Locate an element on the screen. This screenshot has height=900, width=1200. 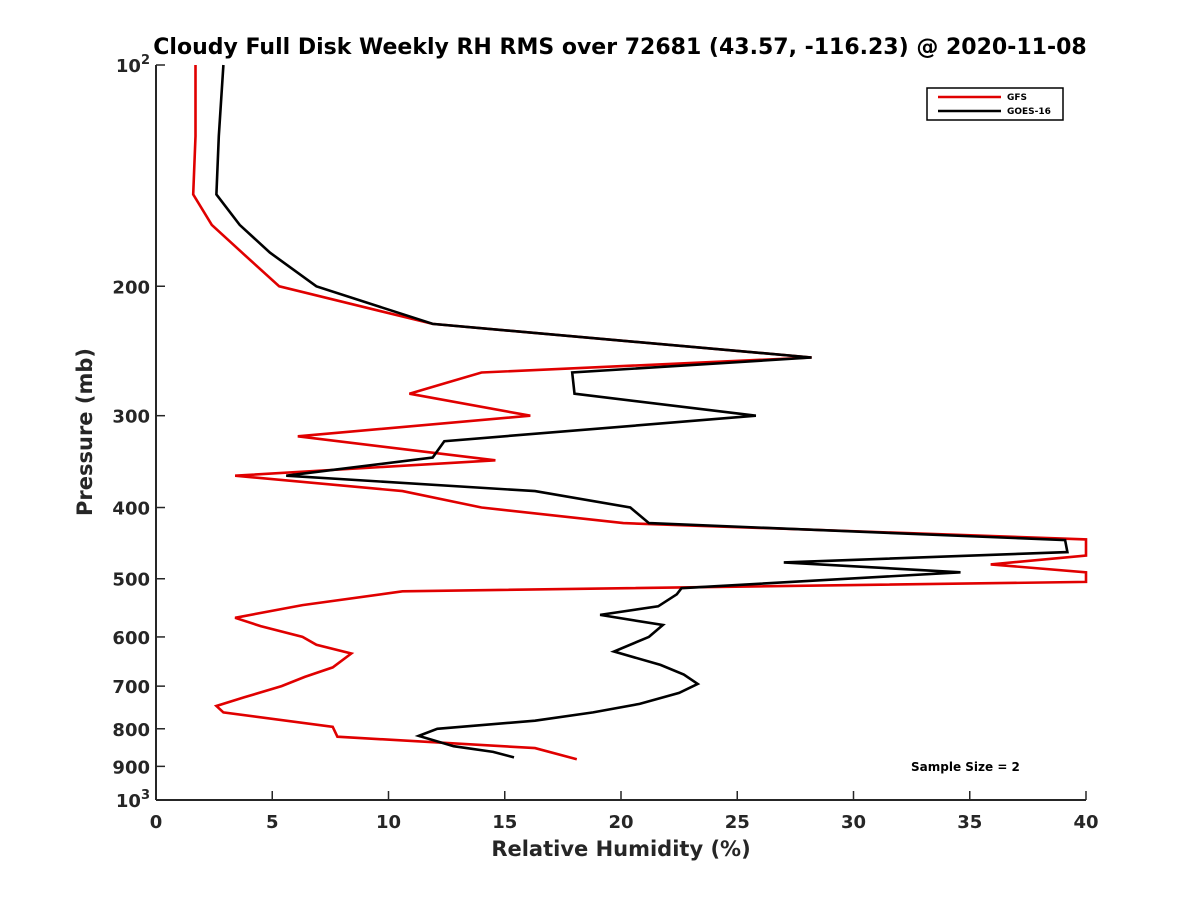
legend-label-gfs: GFS is located at coordinates (1017, 98).